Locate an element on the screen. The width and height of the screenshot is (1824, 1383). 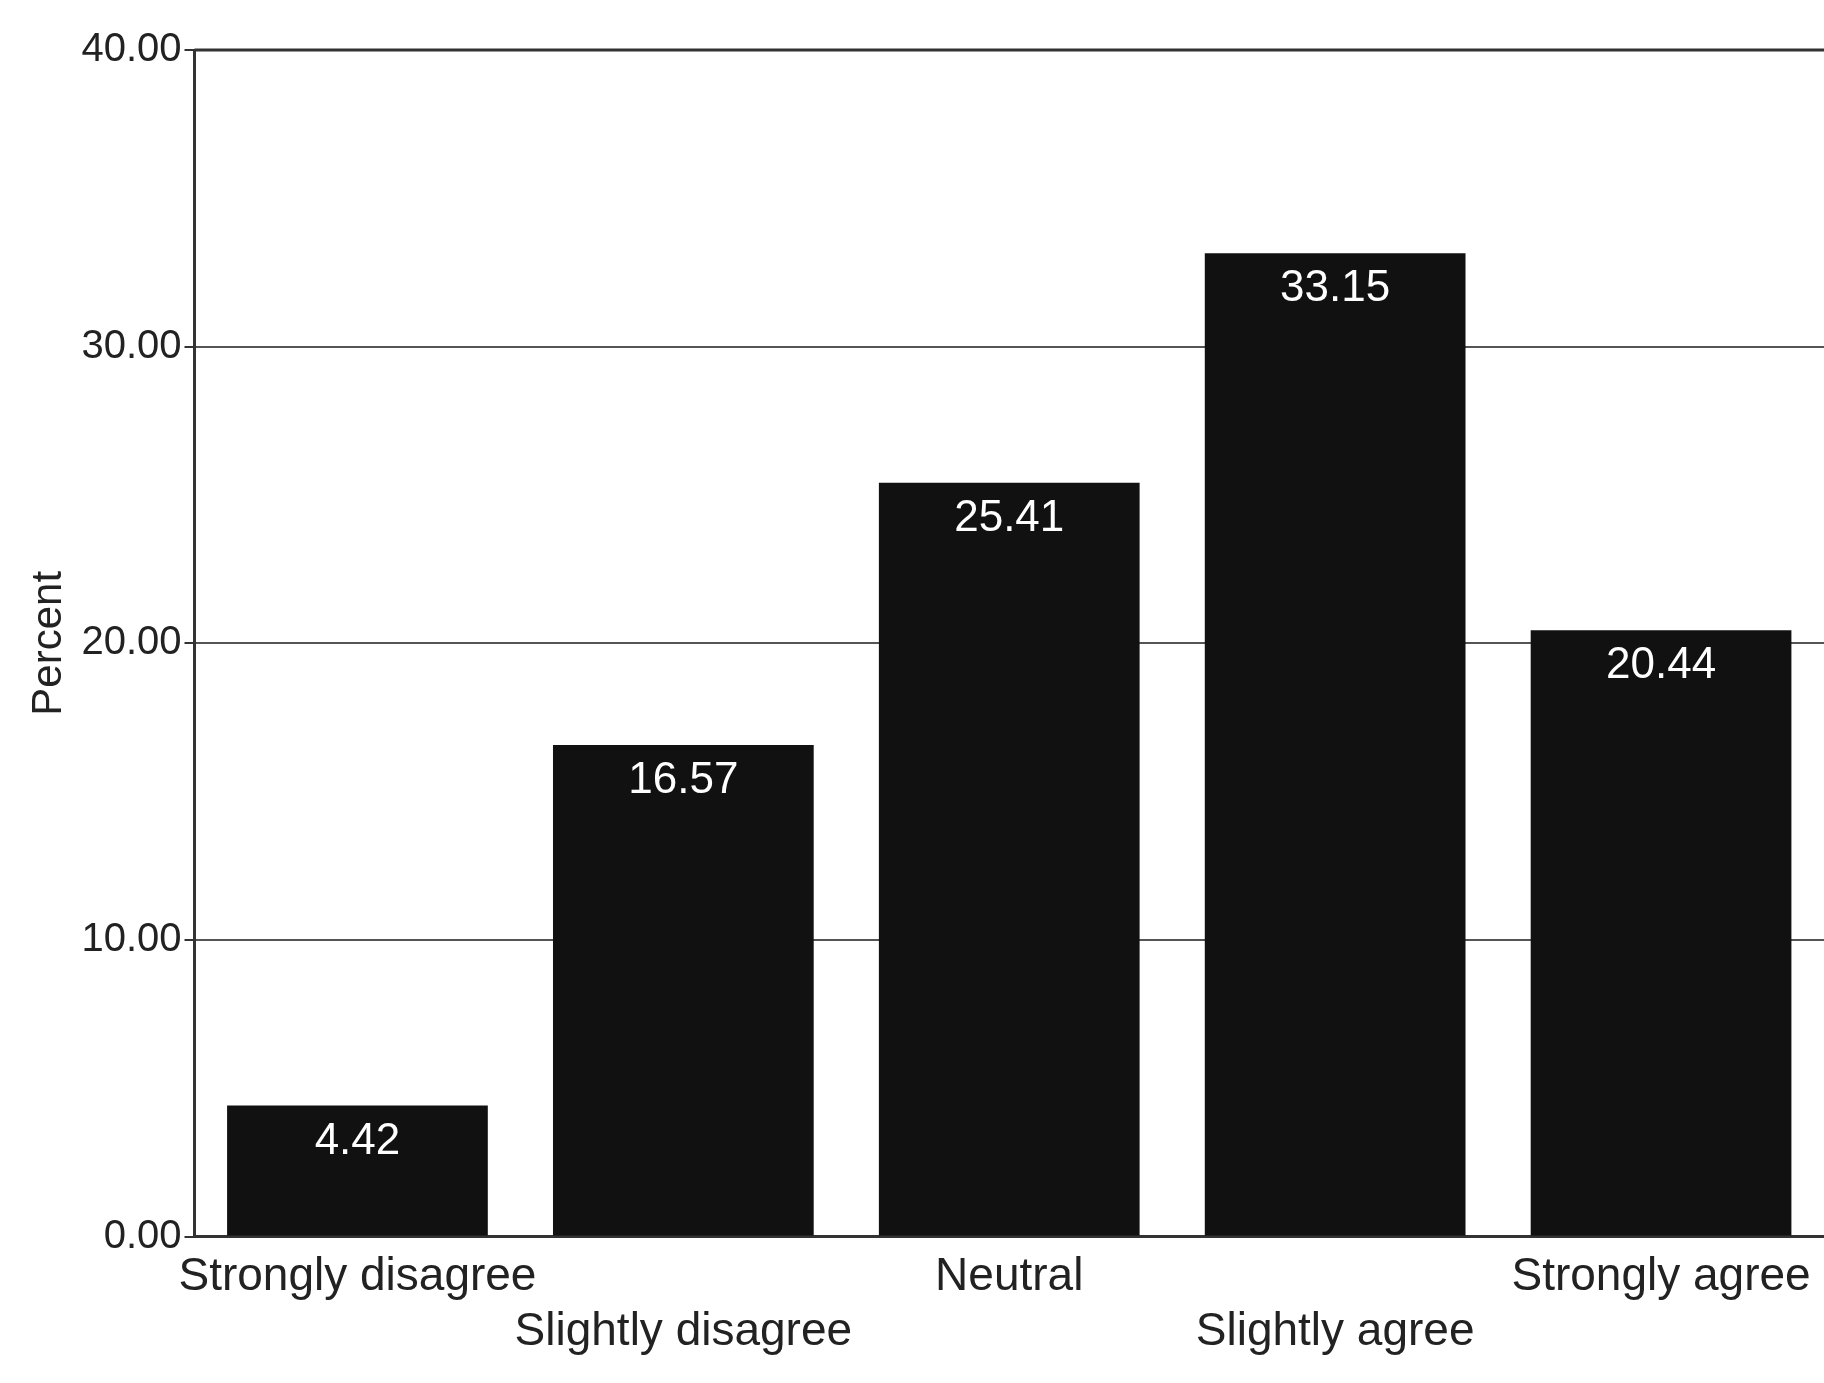
x-tick-label: Slightly disagree is located at coordinates (683, 1329).